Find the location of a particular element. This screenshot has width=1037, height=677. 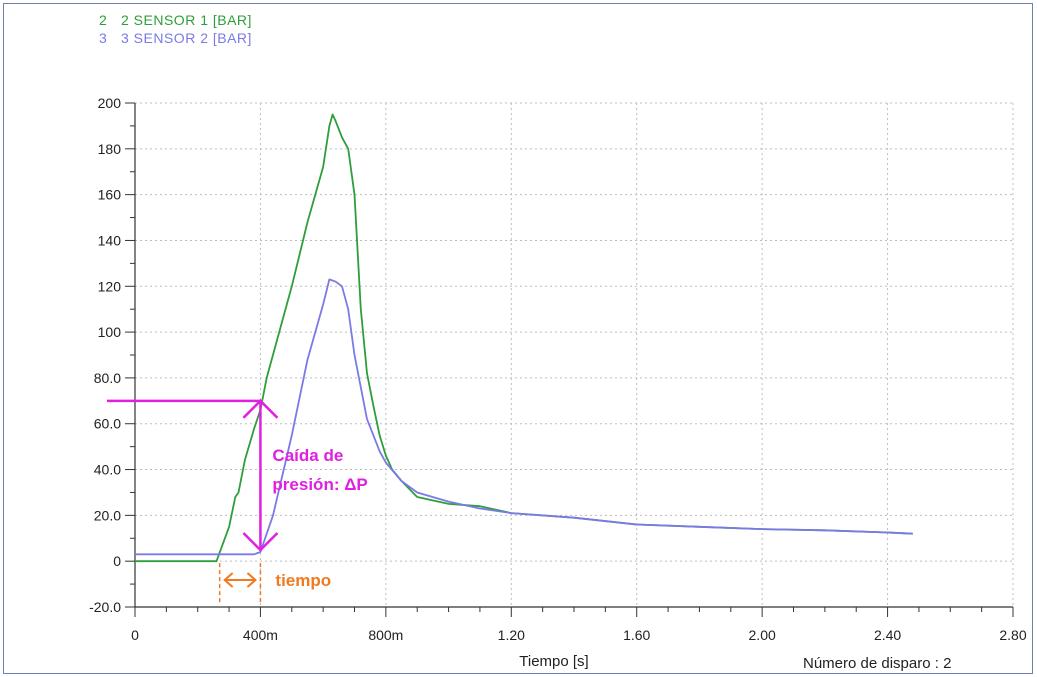

y-tick-label: 140 is located at coordinates (110, 240).